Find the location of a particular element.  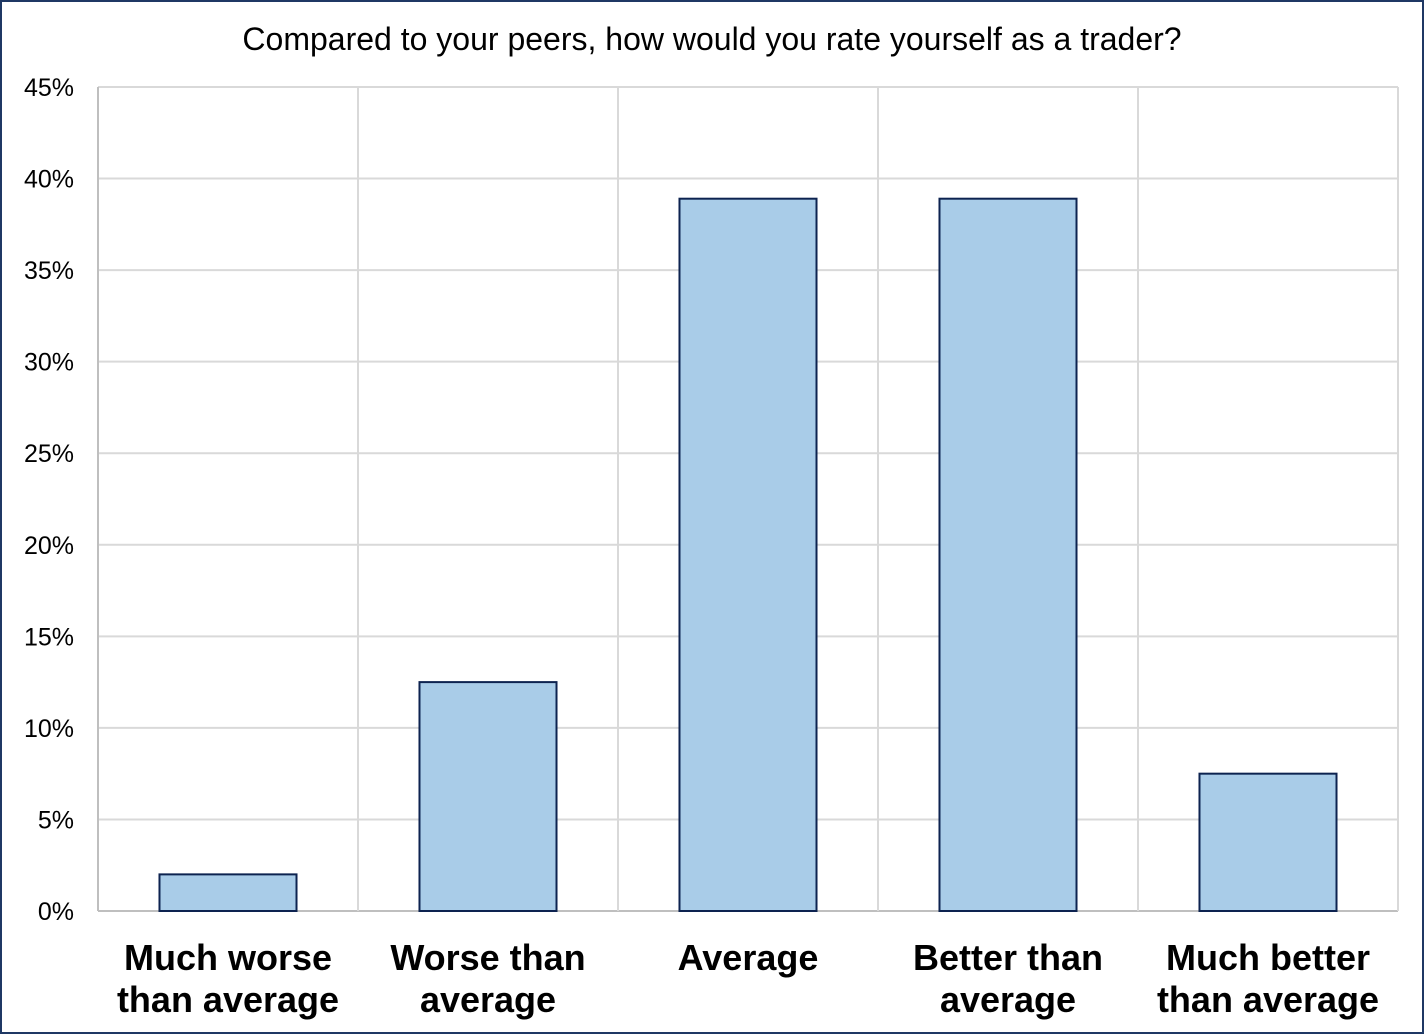

y-tick-label: 35% is located at coordinates (49, 271).